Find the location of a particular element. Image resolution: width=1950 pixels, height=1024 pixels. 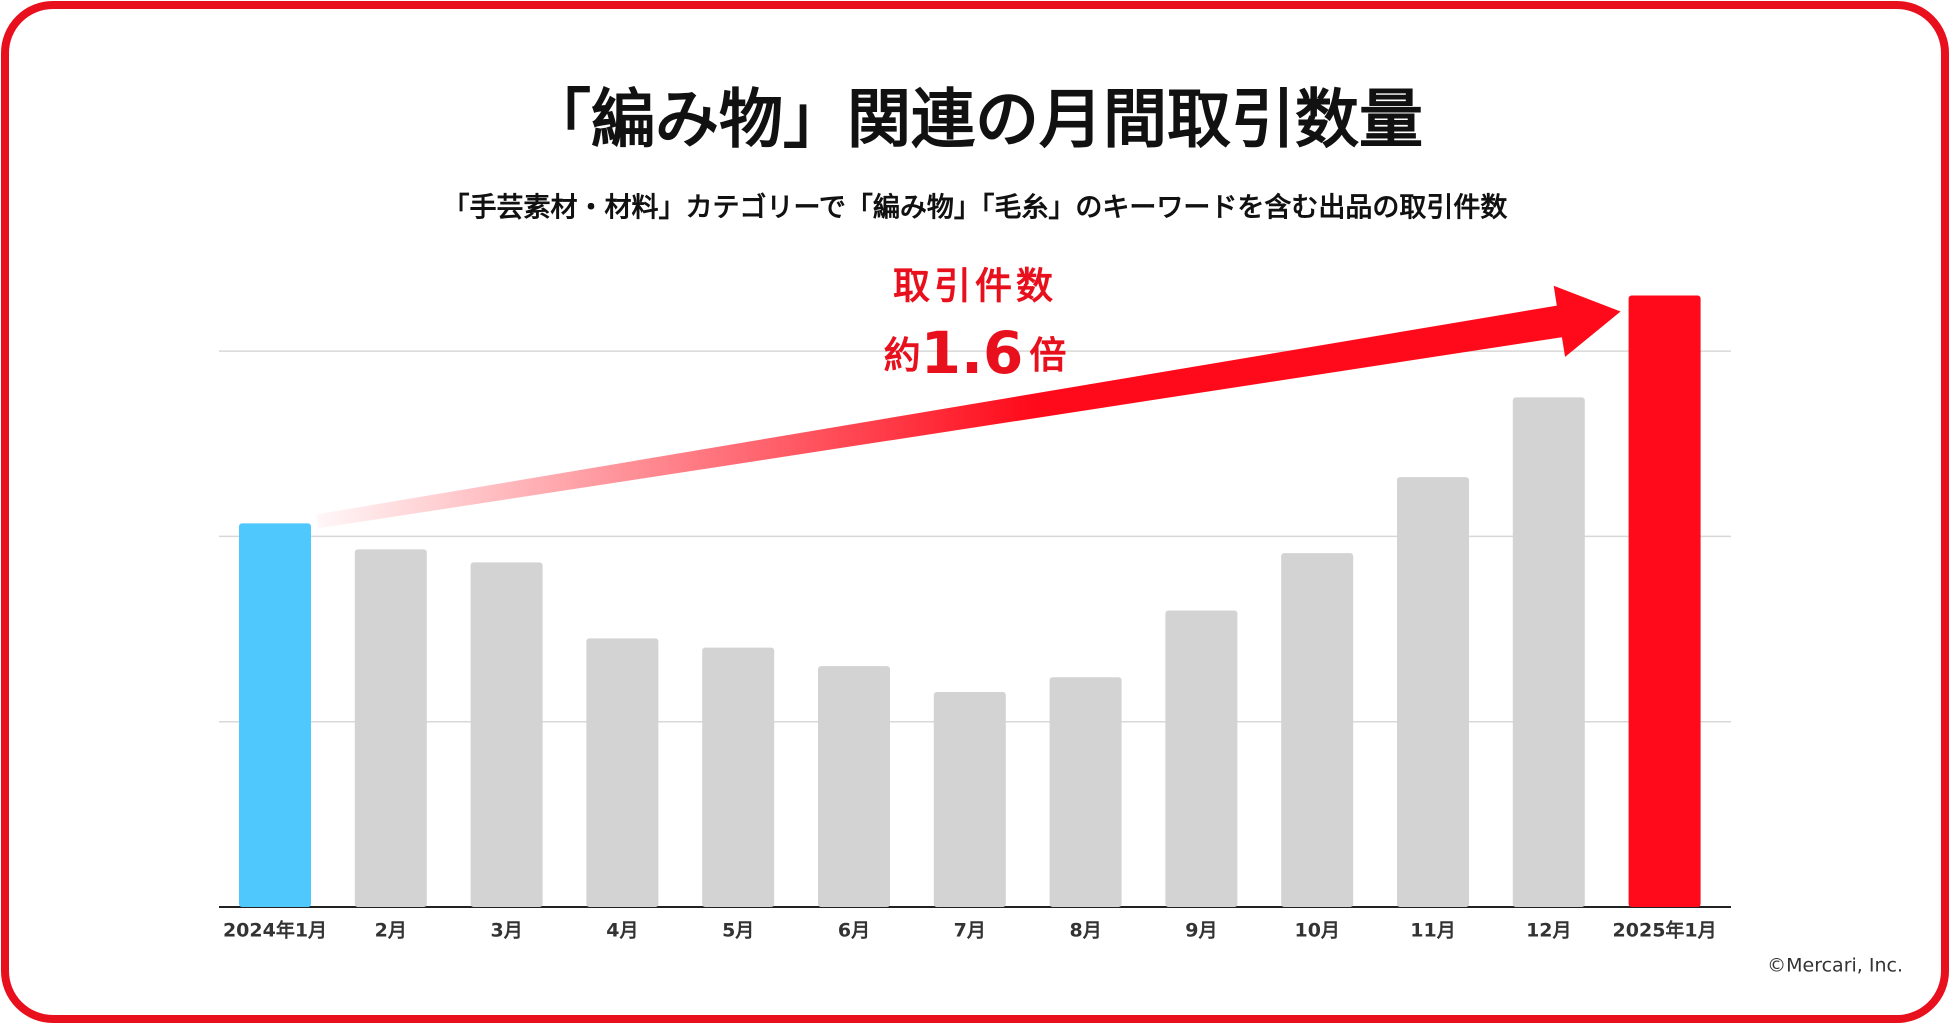

annotation-value: 1.6 is located at coordinates (972, 353).